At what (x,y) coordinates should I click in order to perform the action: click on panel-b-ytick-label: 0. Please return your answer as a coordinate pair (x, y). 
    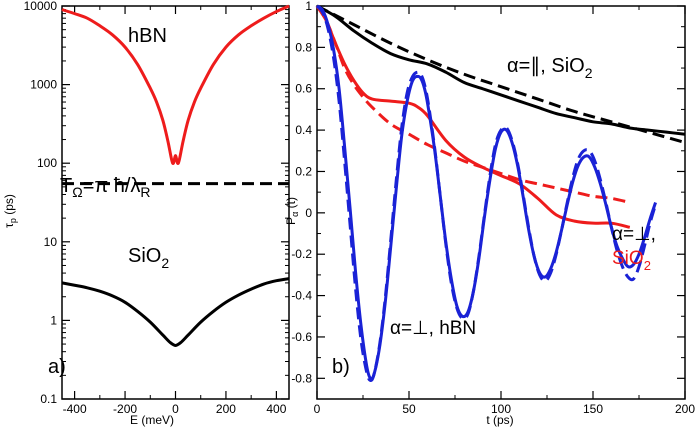
    Looking at the image, I should click on (308, 213).